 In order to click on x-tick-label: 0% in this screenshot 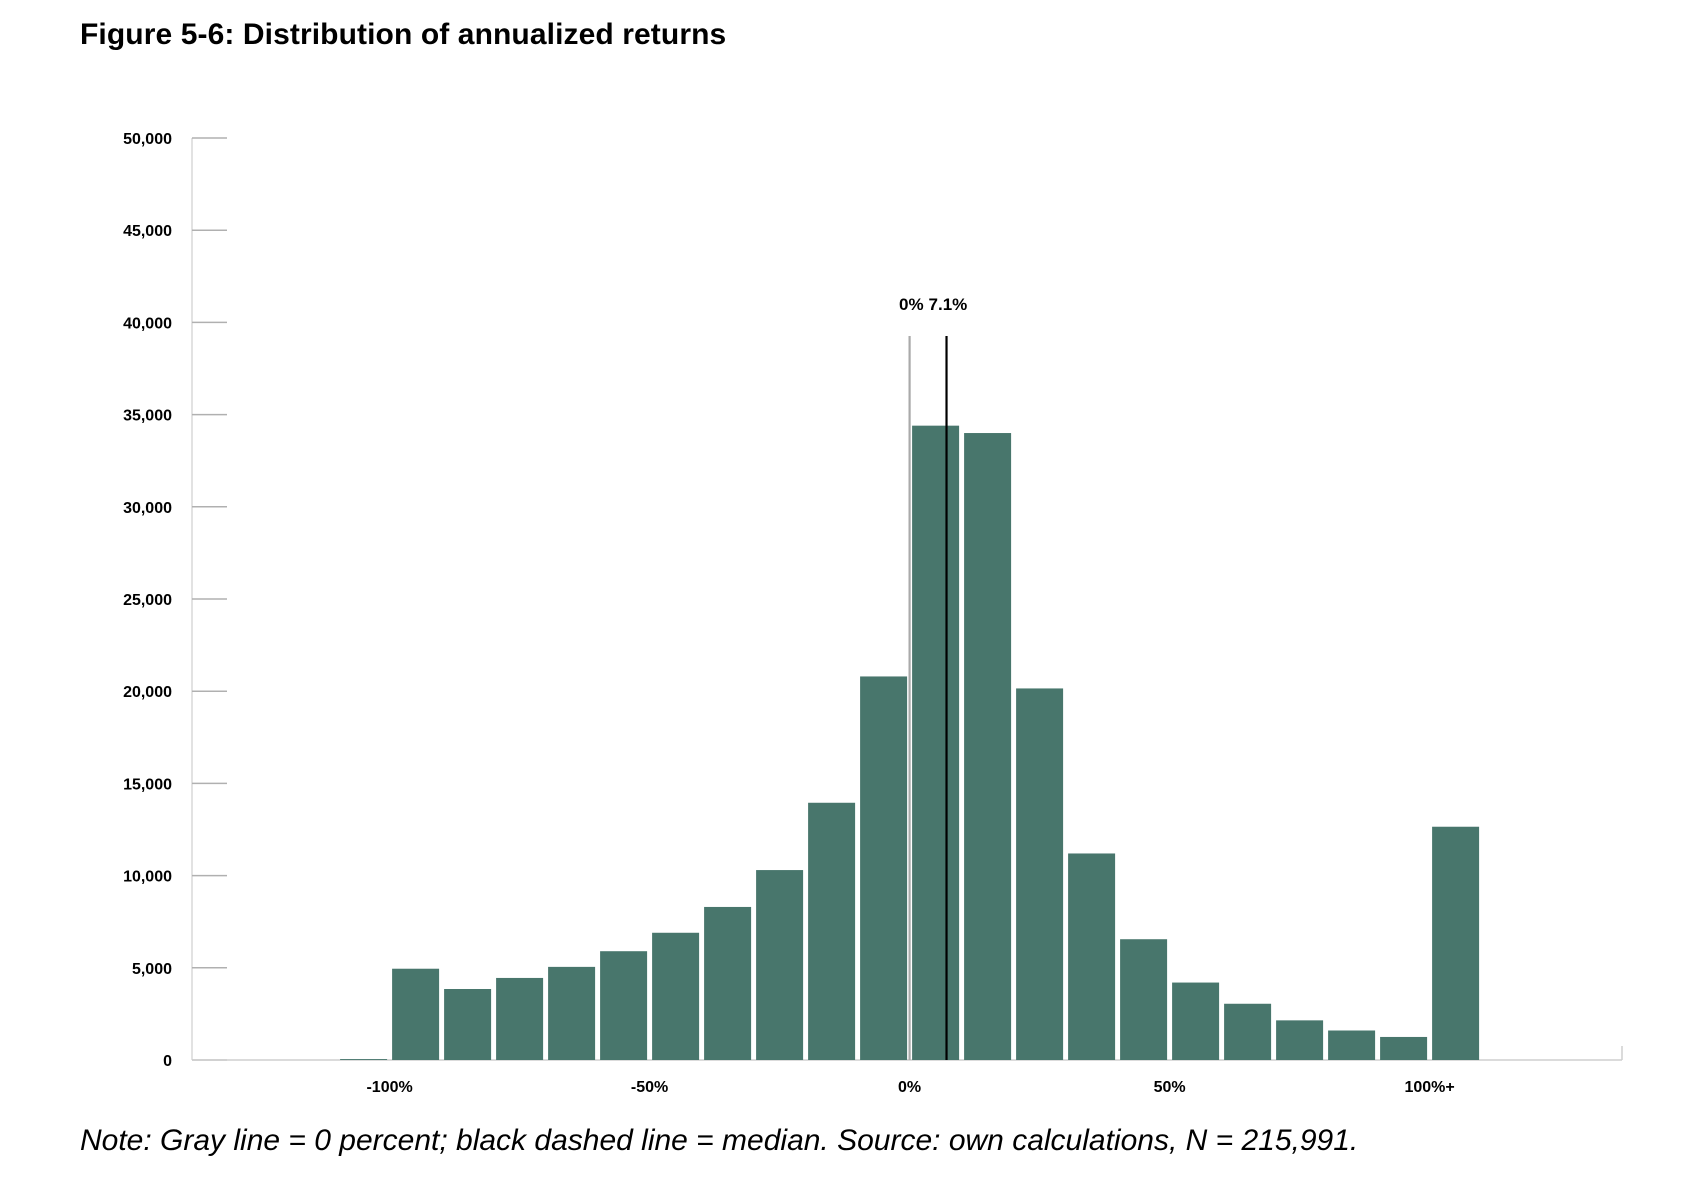, I will do `click(909, 1087)`.